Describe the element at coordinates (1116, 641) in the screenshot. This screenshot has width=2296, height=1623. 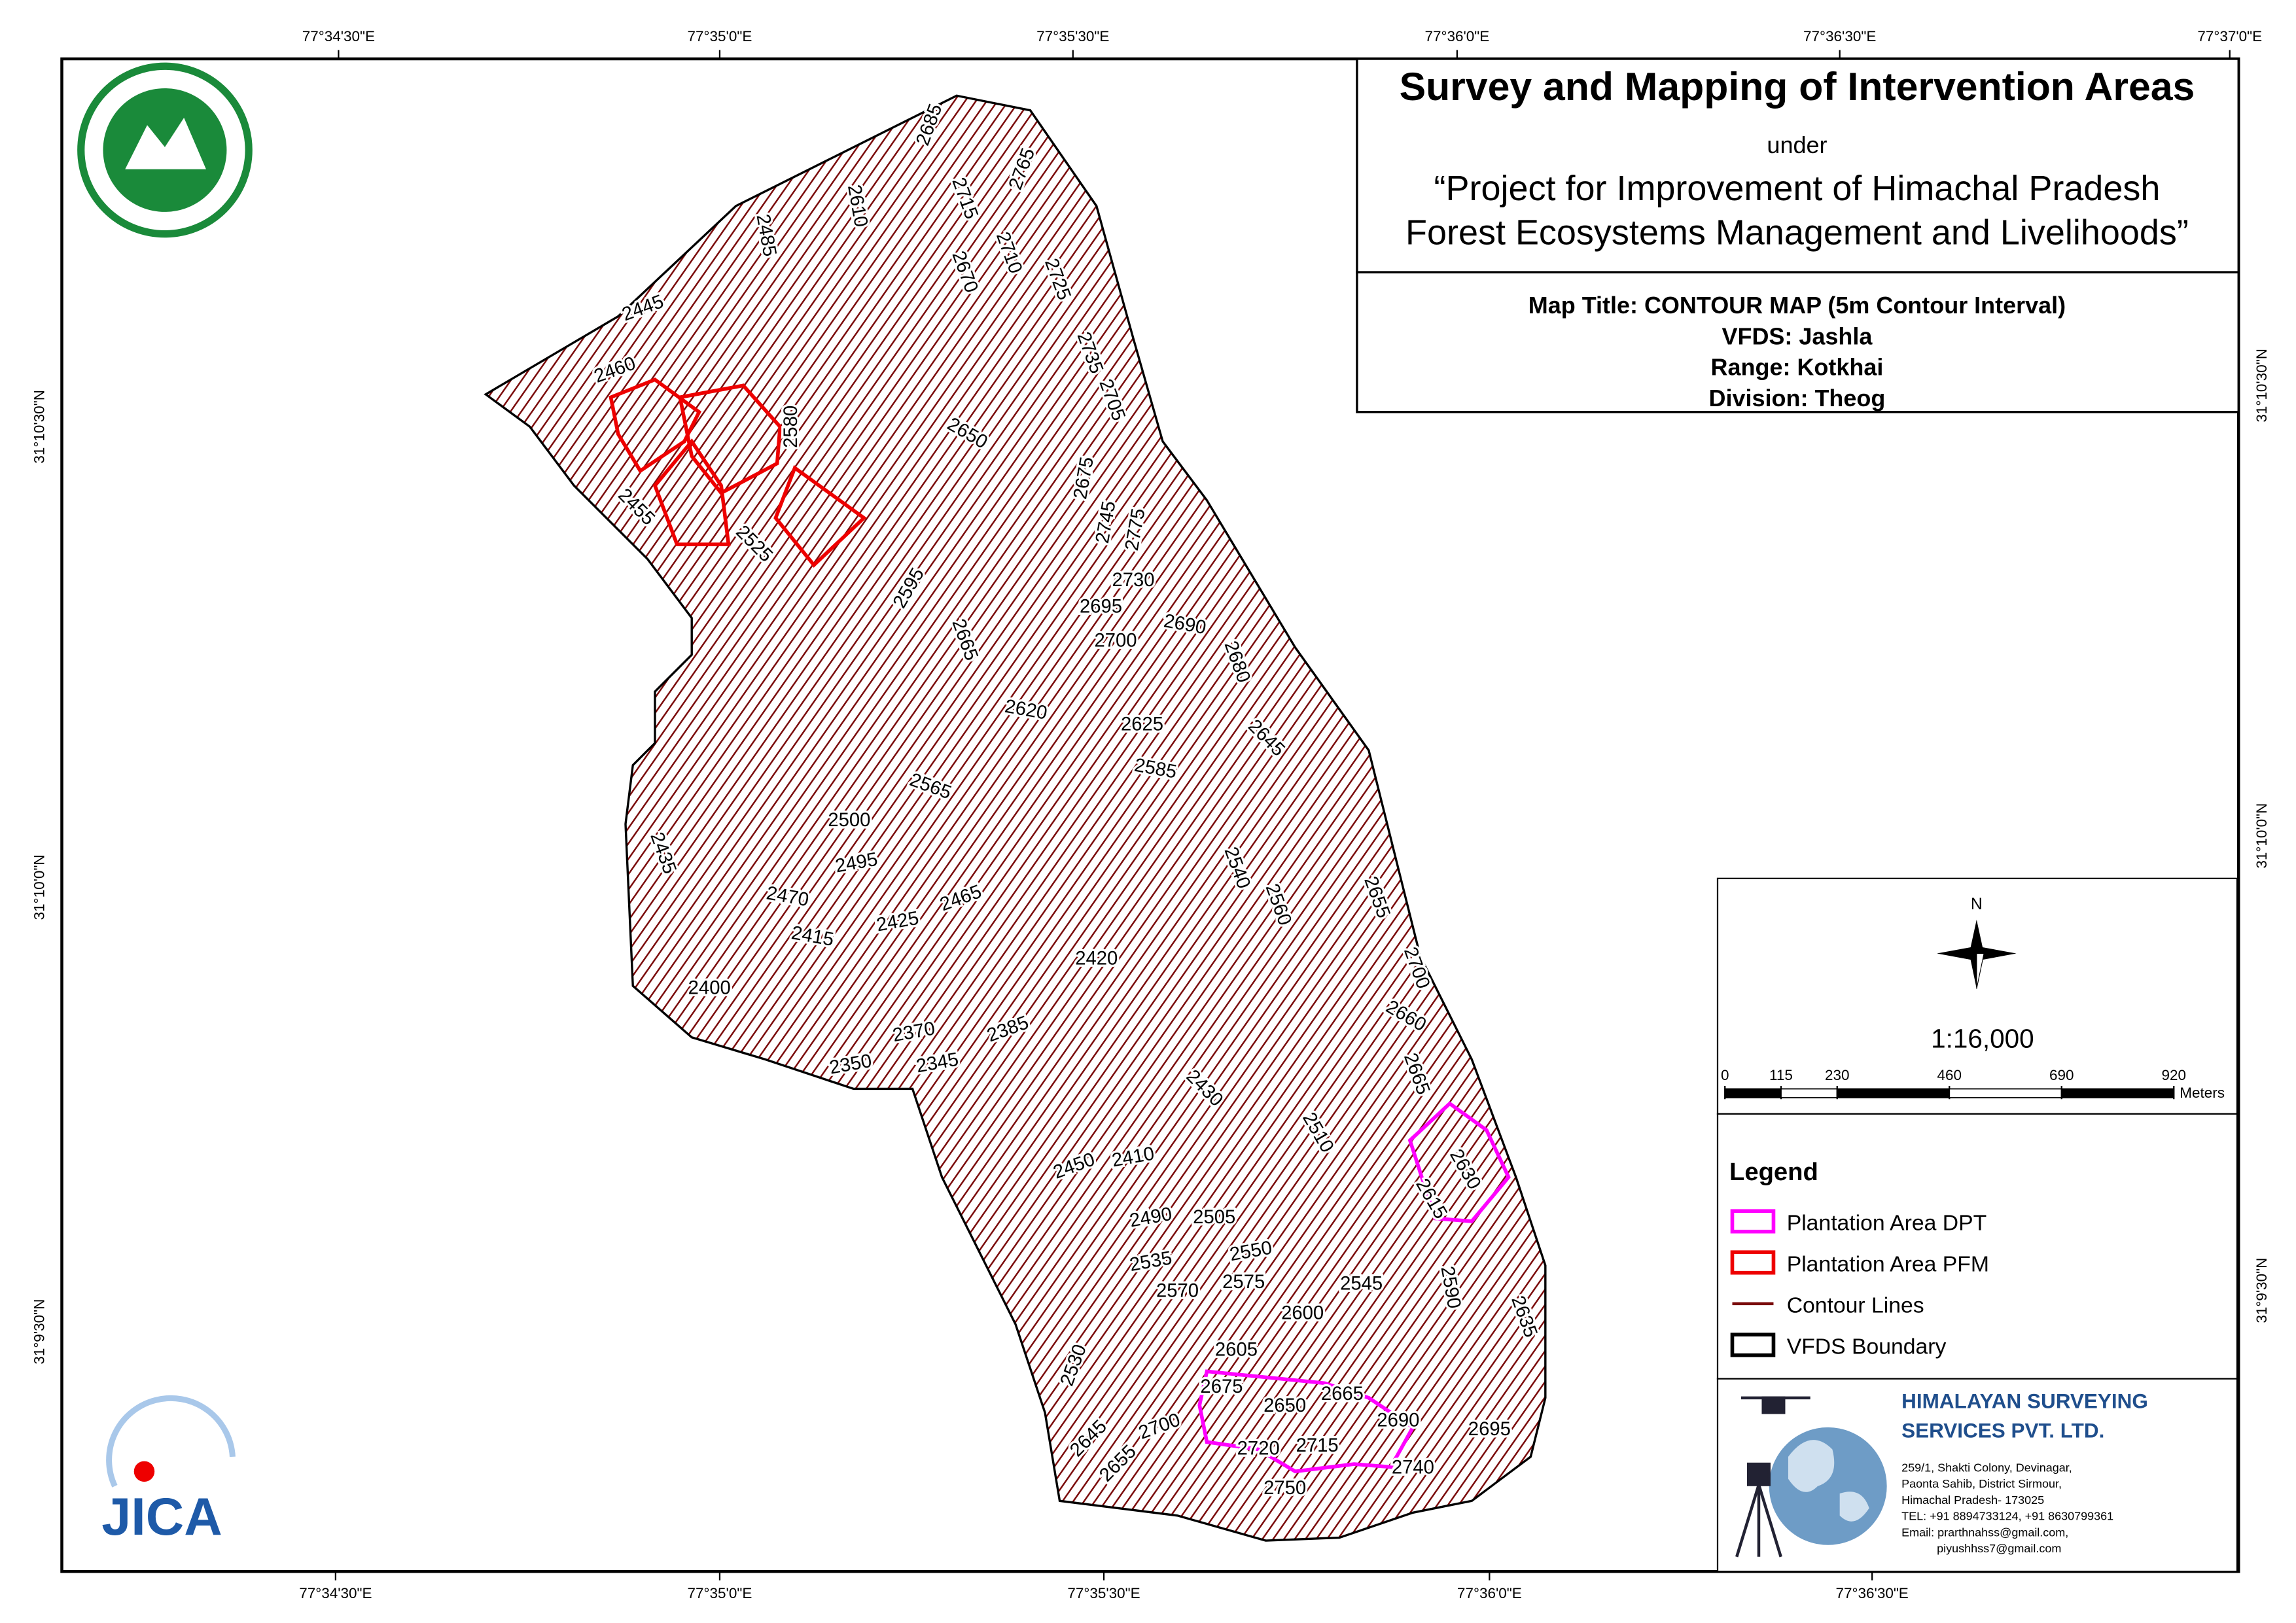
I see `contour-label: 2700` at that location.